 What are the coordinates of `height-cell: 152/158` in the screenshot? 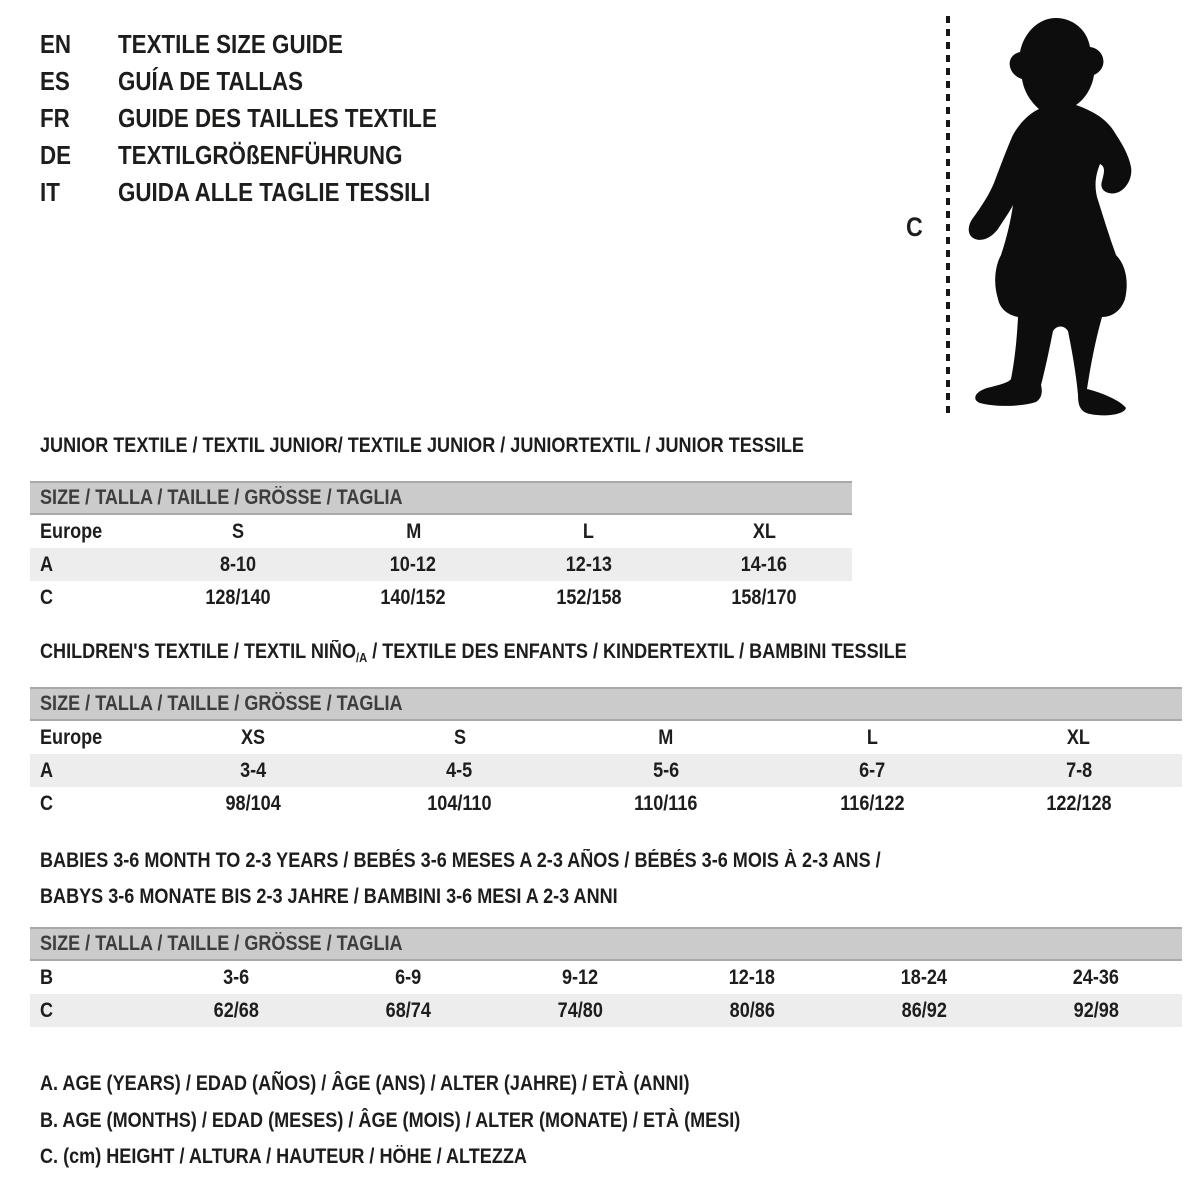 It's located at (589, 597).